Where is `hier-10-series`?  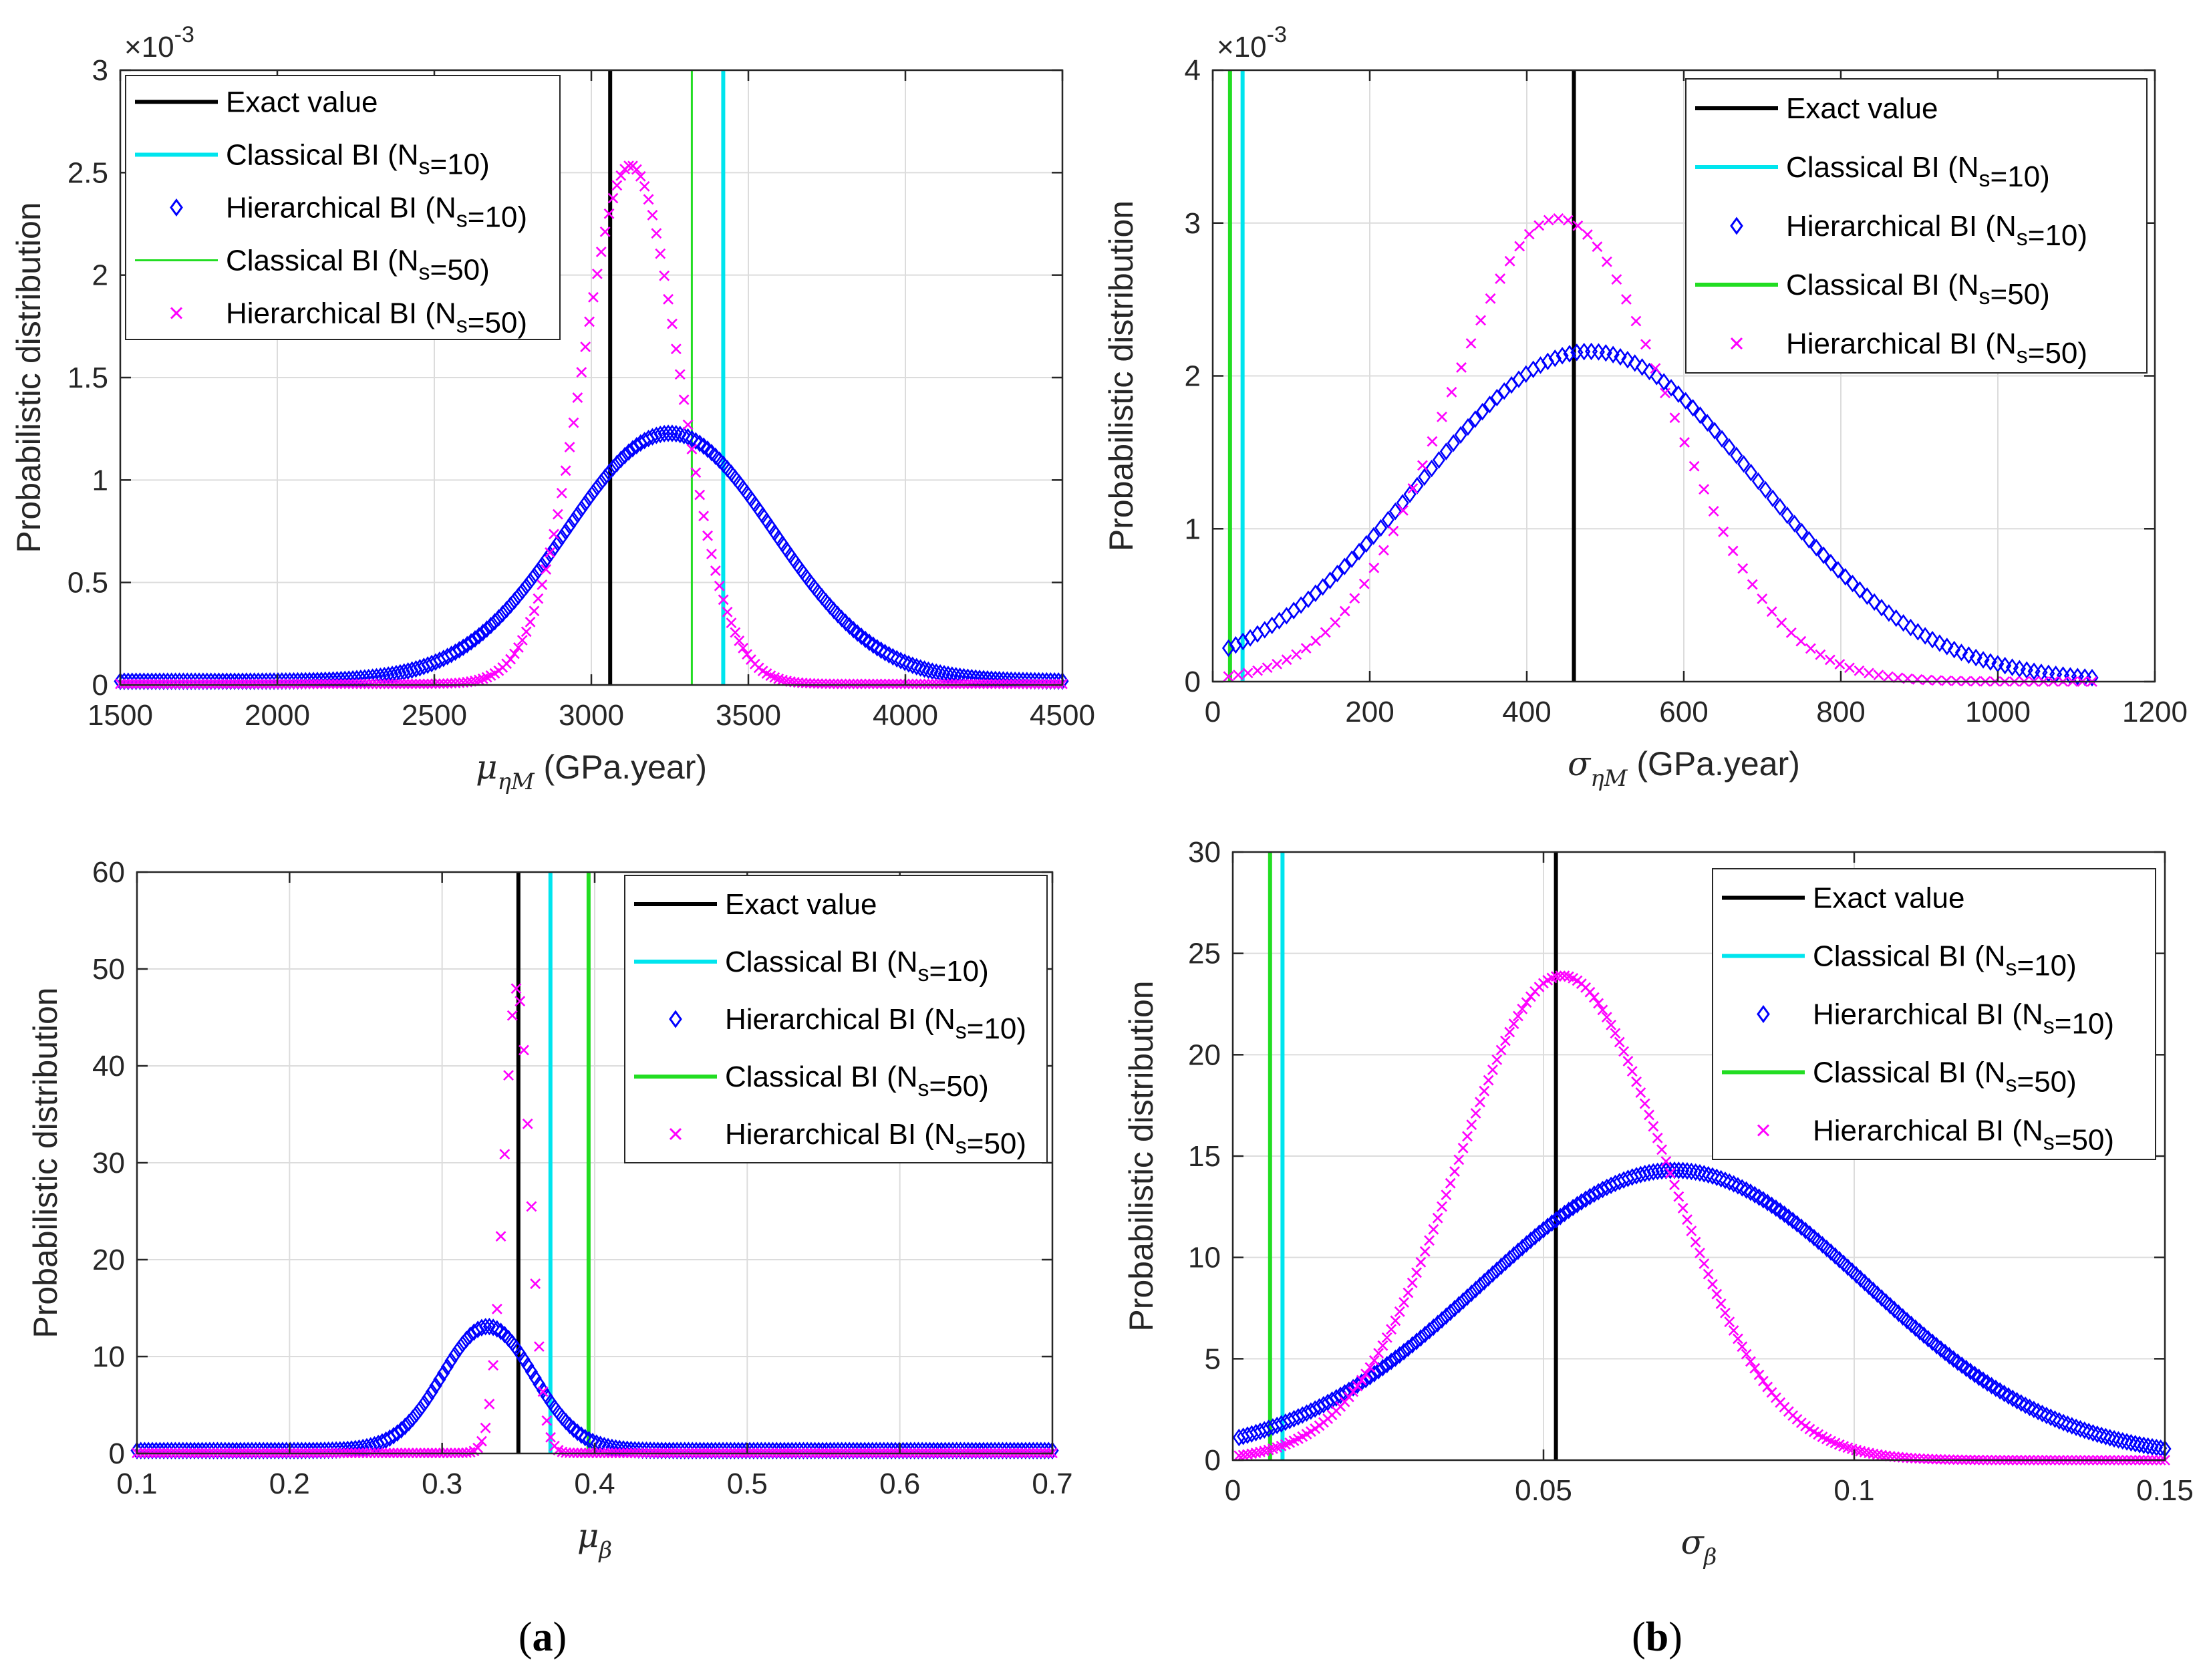
hier-10-series is located at coordinates (591, 557).